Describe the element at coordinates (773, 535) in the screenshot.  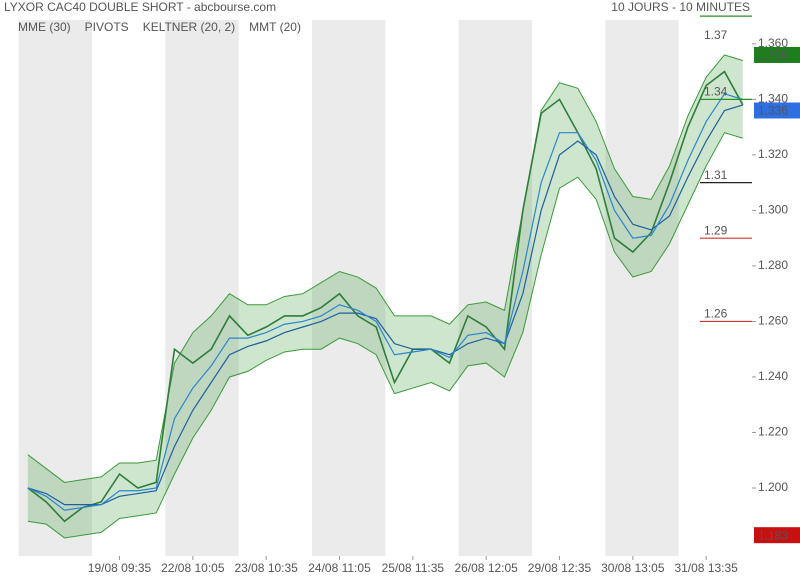
I see `price-tag-label: 1.183` at that location.